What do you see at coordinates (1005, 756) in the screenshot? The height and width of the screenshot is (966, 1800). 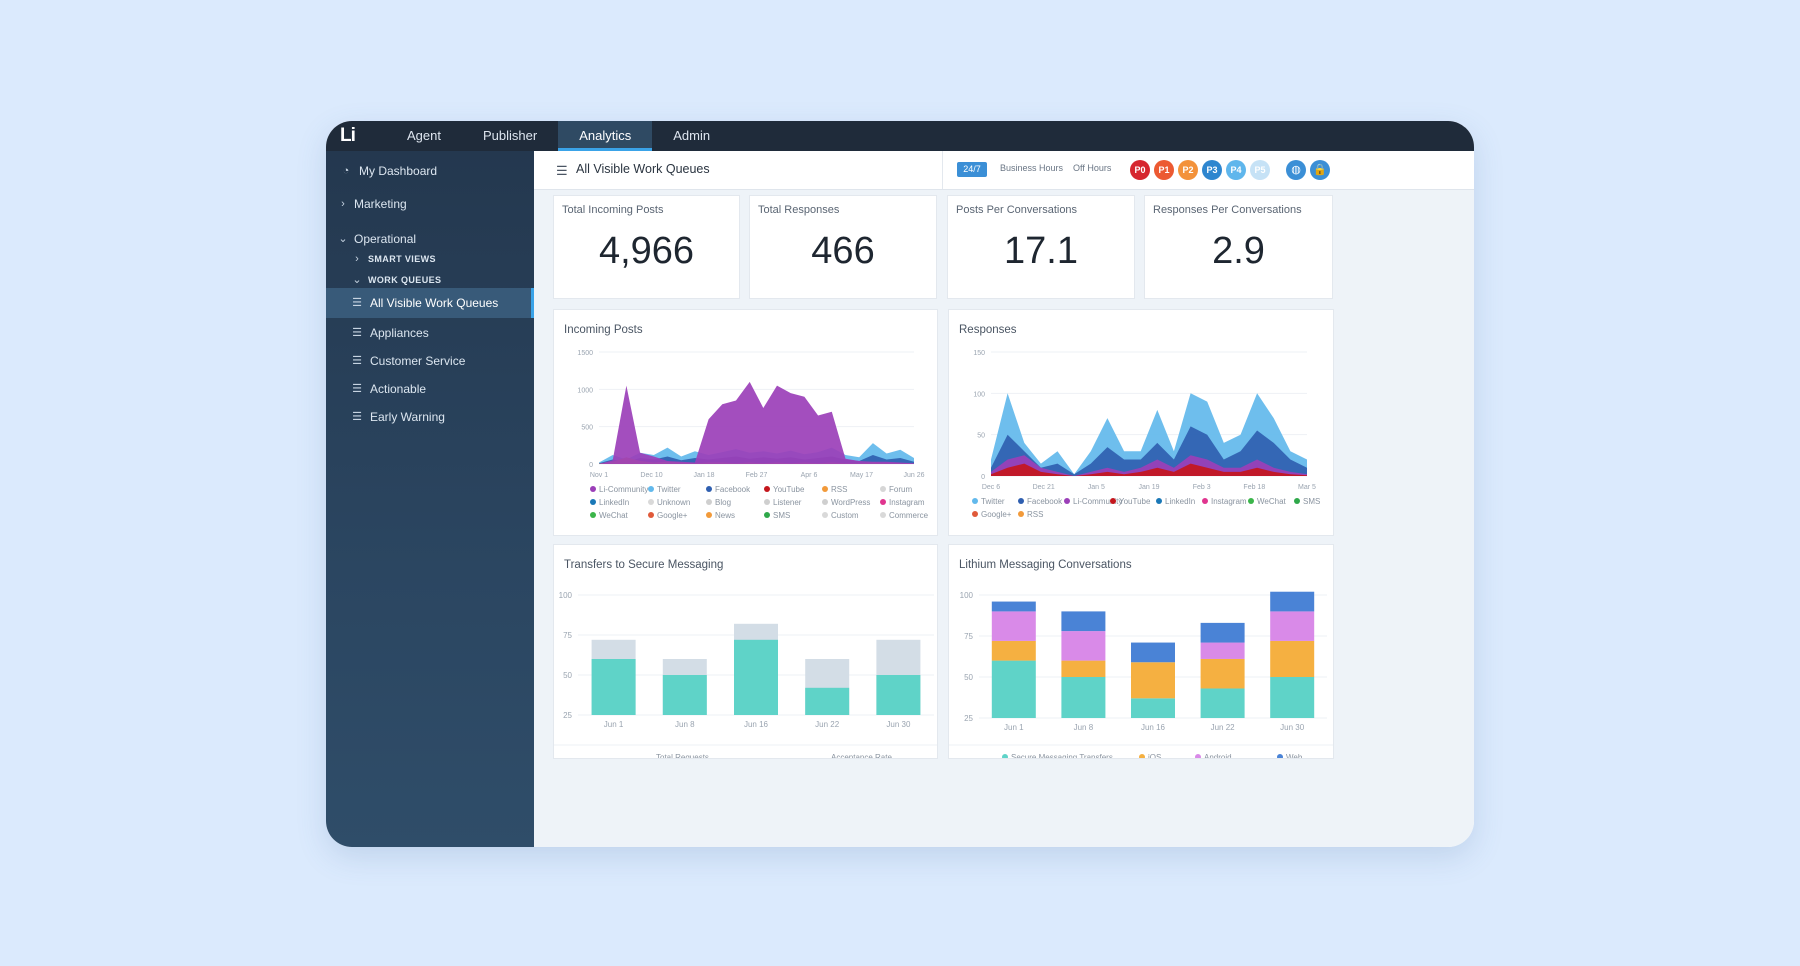 I see `legend-marker-secure-messaging-transfers` at bounding box center [1005, 756].